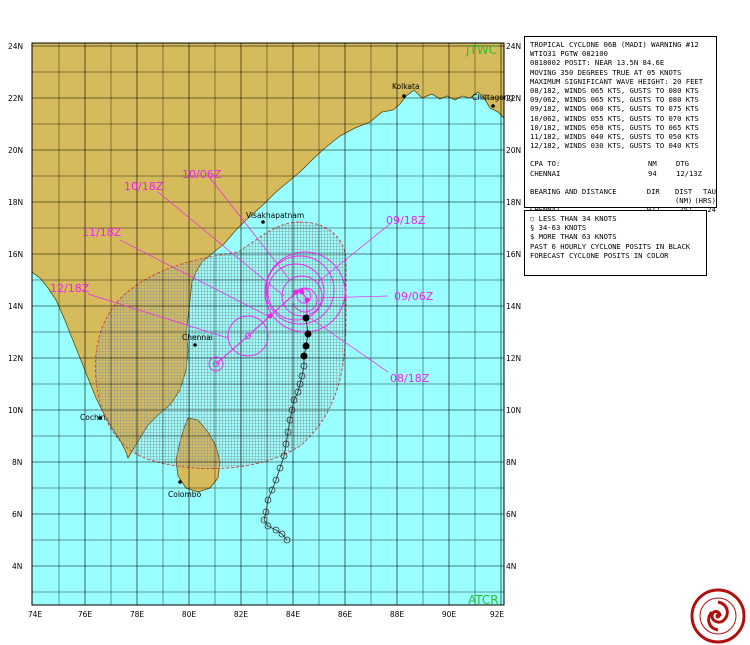 The image size is (750, 645). I want to click on city-label: Chittagong, so click(493, 97).